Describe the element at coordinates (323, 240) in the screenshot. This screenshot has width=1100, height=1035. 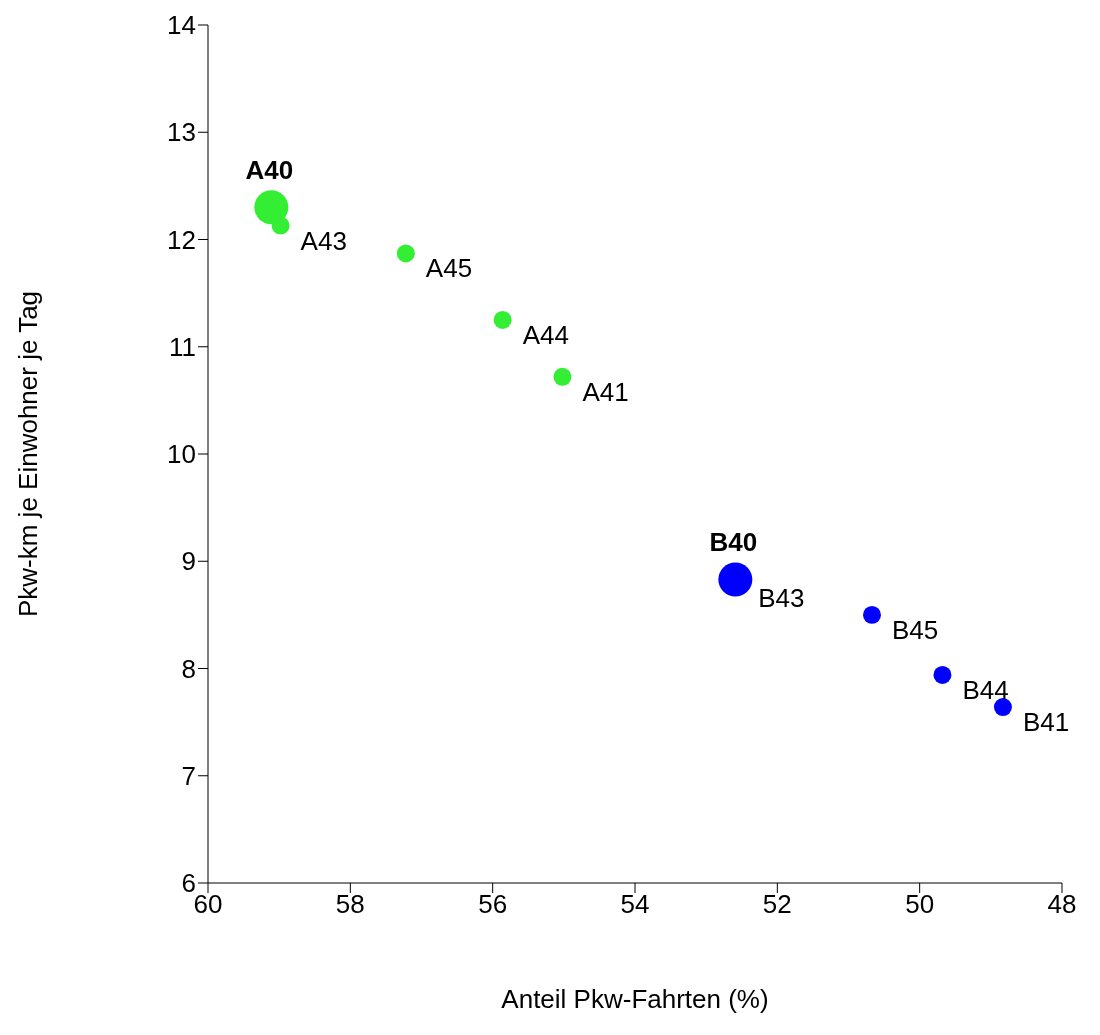
I see `annotation: A43` at that location.